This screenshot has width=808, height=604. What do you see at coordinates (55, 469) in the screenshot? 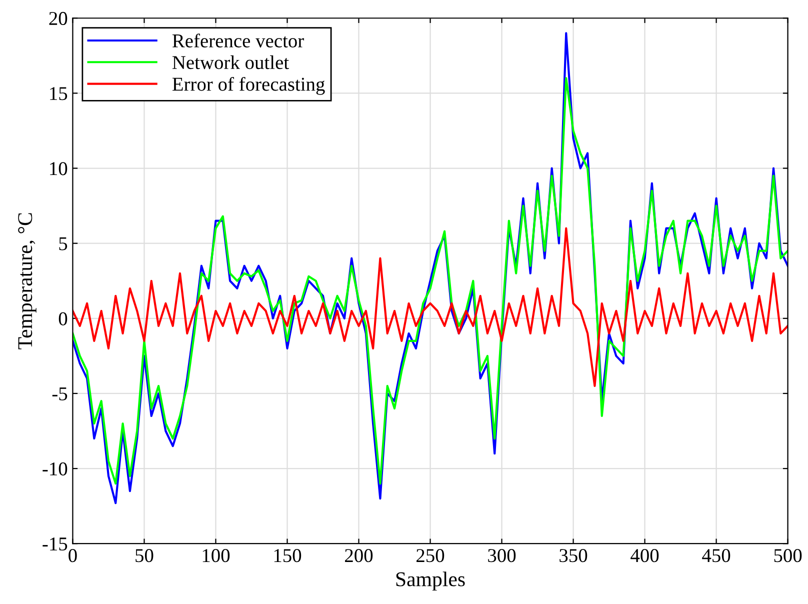
I see `y-tick-label: -10` at bounding box center [55, 469].